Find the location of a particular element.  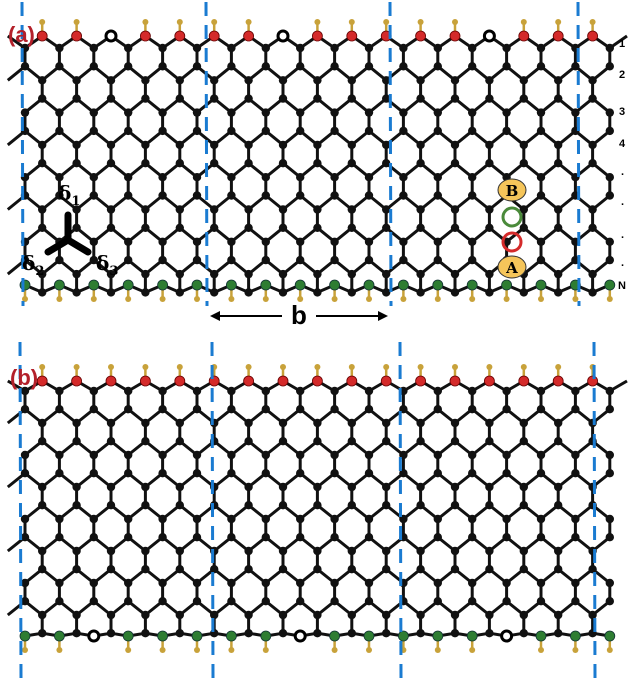

row-label-N: N is located at coordinates (622, 286).